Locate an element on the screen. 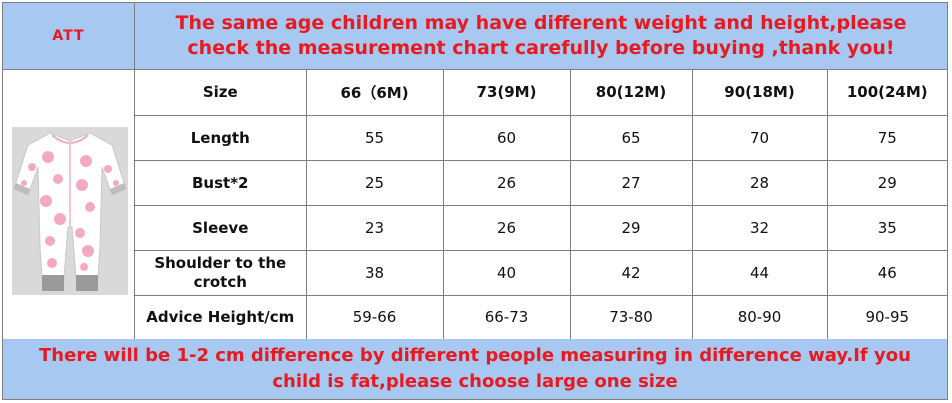  table-row: Length 55 60 65 70 75 is located at coordinates (541, 137).